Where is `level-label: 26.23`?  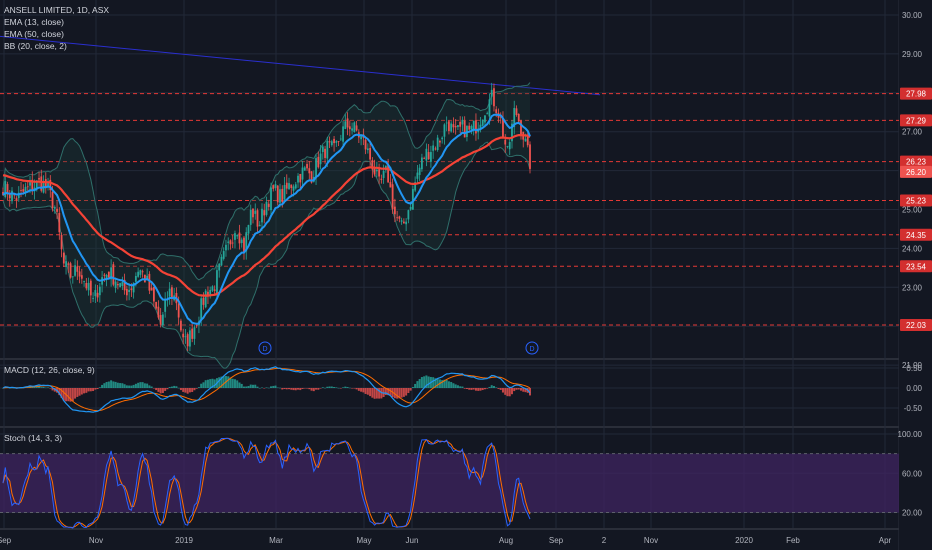 level-label: 26.23 is located at coordinates (916, 162).